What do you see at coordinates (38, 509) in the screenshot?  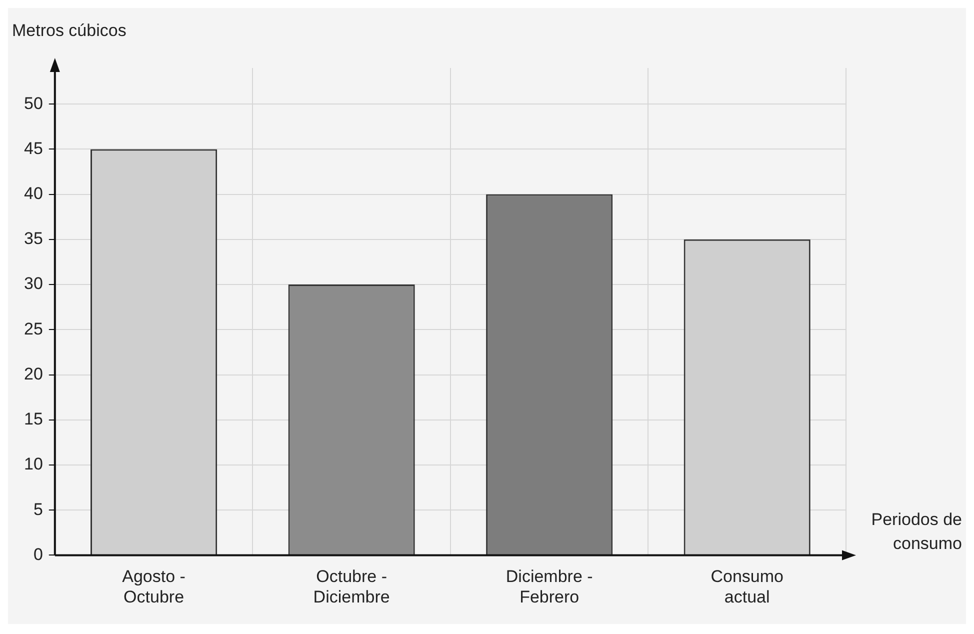 I see `y-tick-label: 5` at bounding box center [38, 509].